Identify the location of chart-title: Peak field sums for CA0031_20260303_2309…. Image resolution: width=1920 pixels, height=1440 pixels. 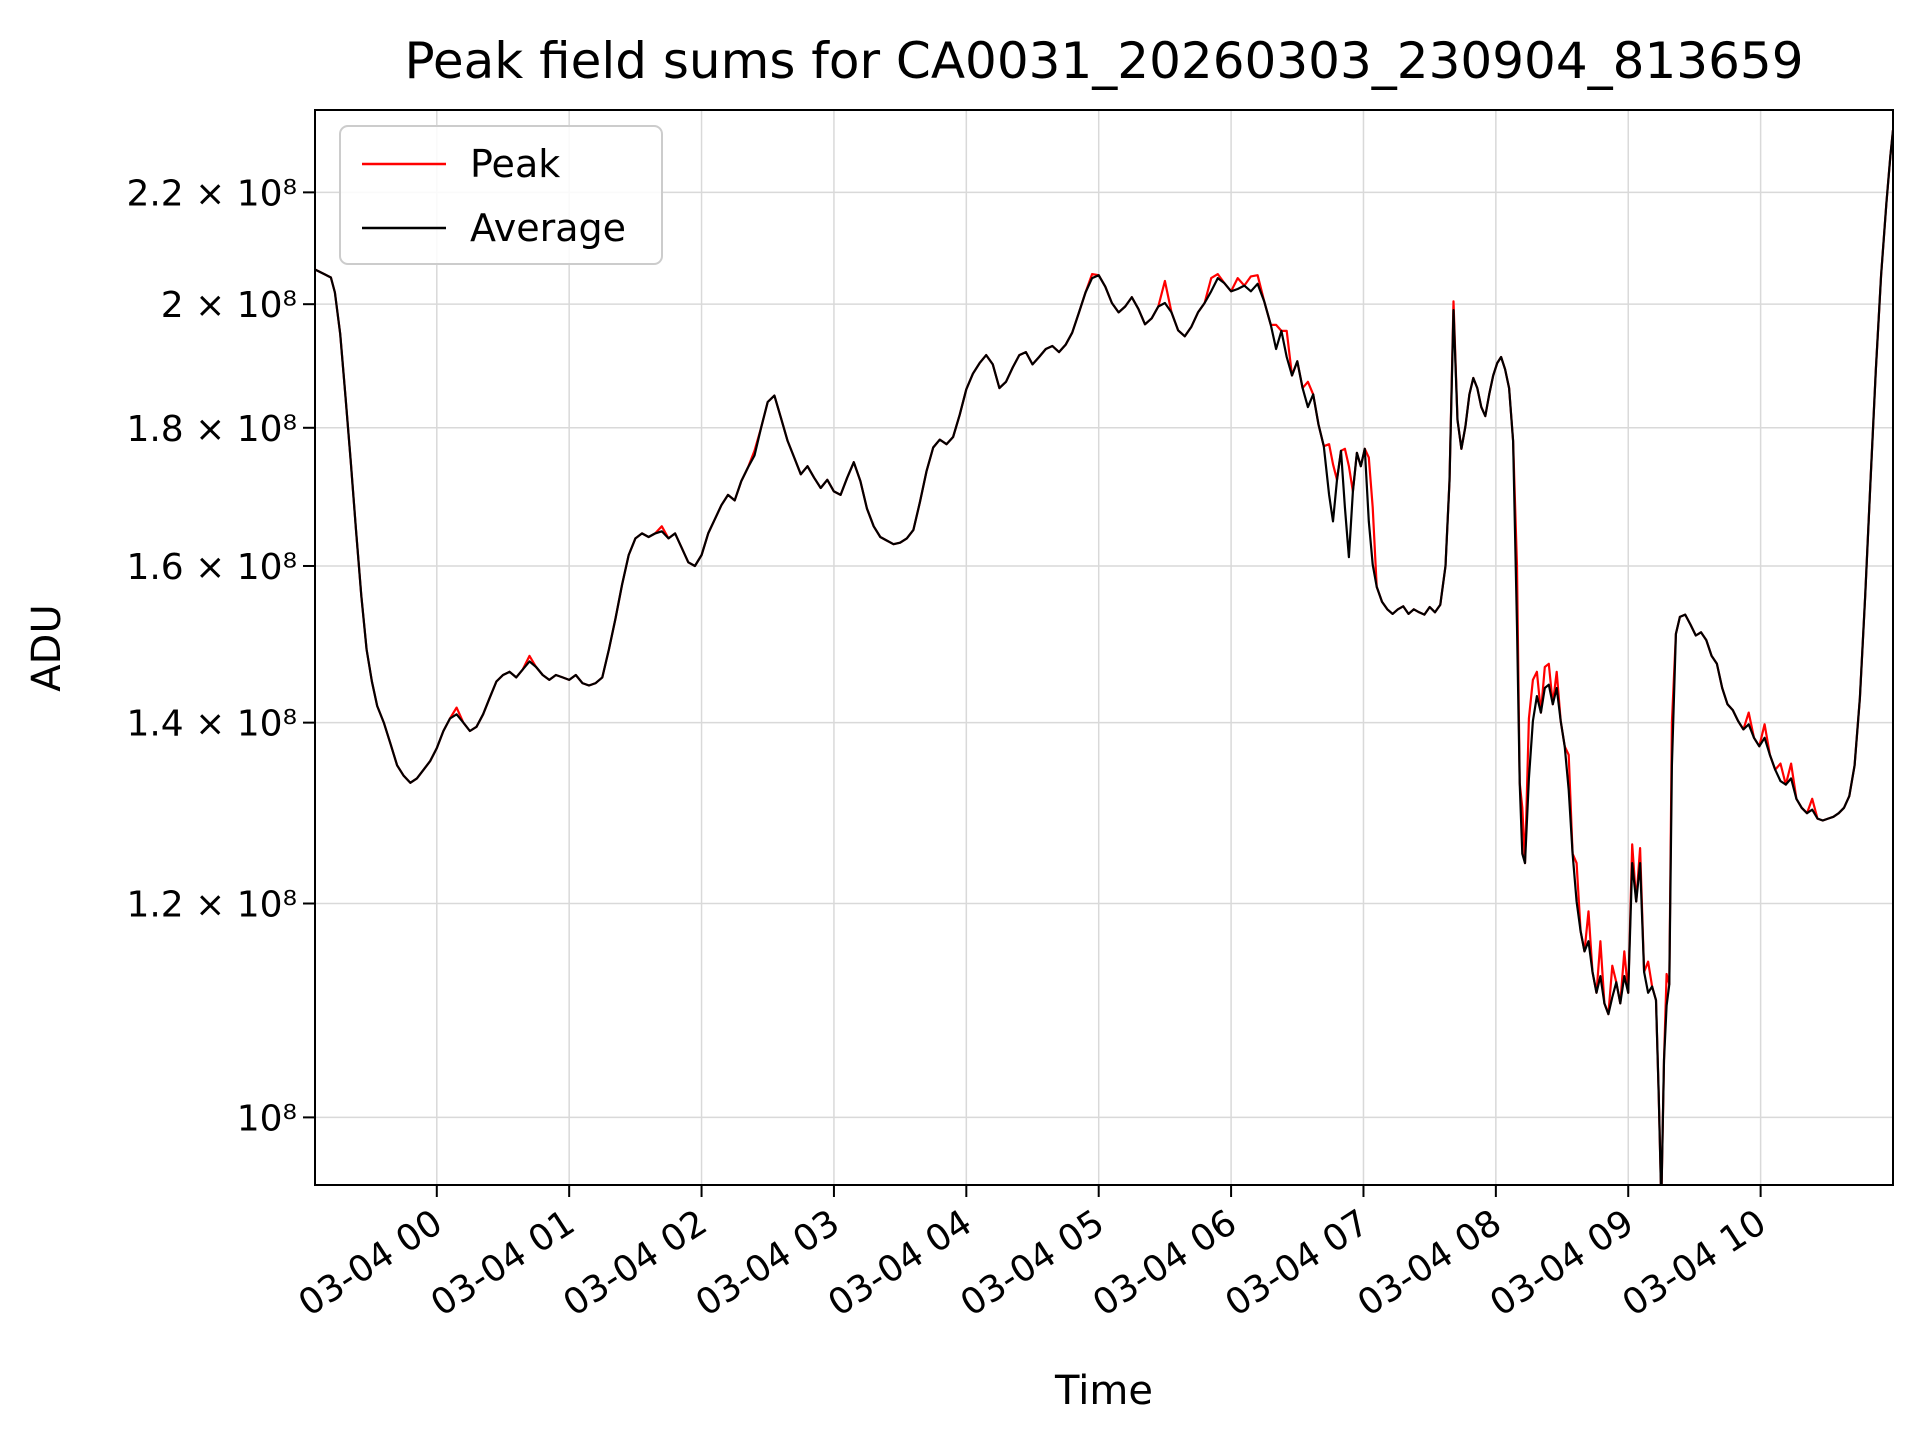
(1103, 61).